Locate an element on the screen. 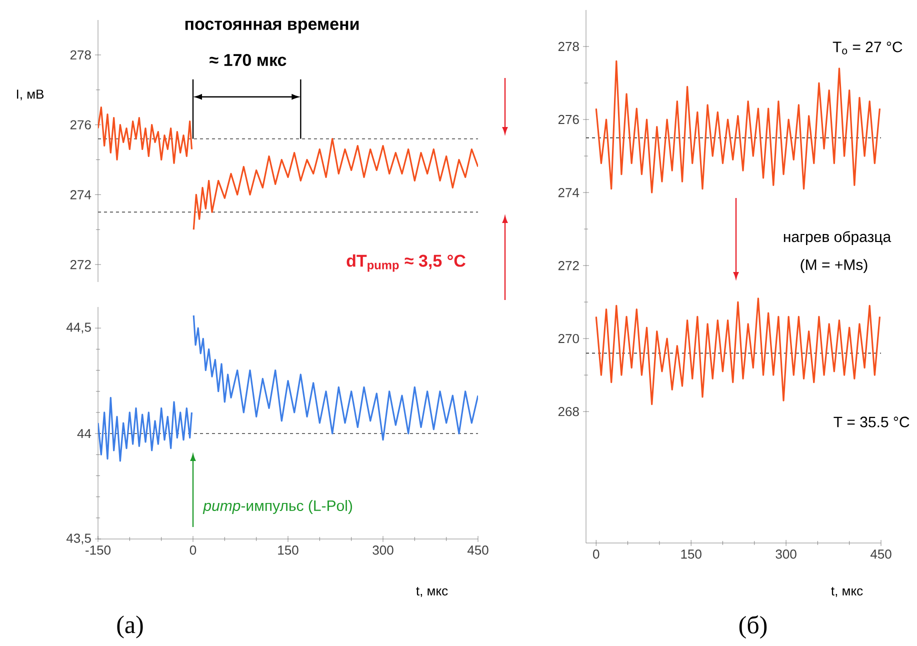 This screenshot has height=646, width=917. y-axis-title: I, мВ is located at coordinates (30, 95).